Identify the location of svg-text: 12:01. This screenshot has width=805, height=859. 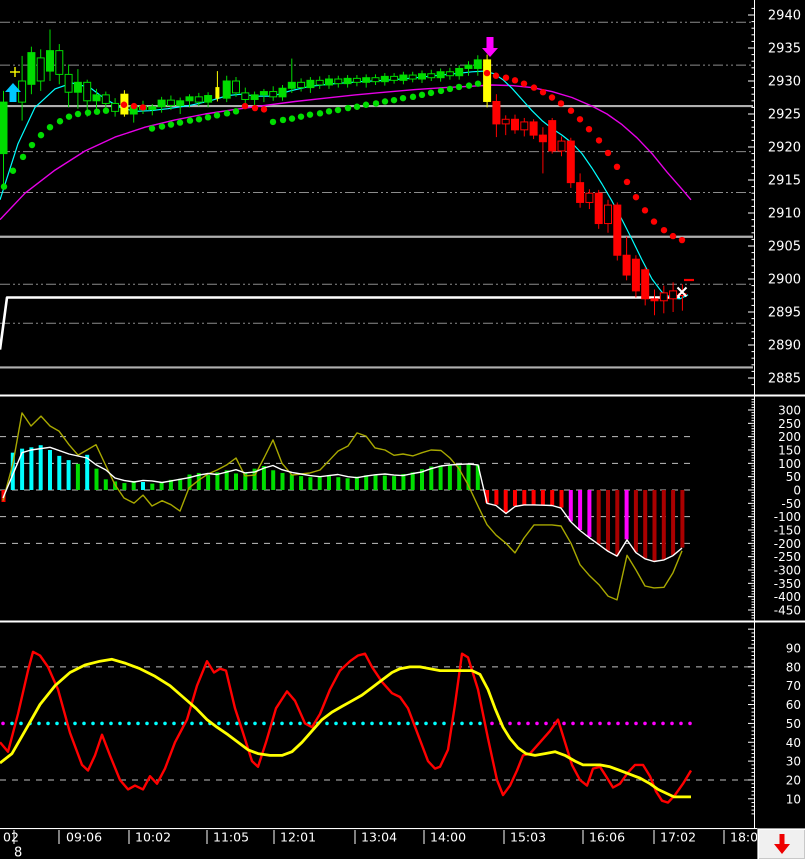
(298, 837).